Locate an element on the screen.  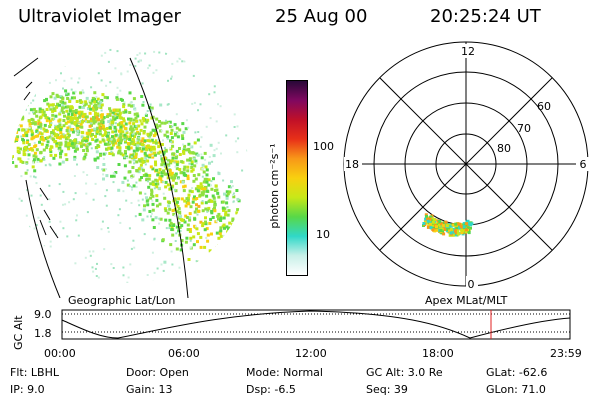
mlt-line-diag is located at coordinates (466, 164).